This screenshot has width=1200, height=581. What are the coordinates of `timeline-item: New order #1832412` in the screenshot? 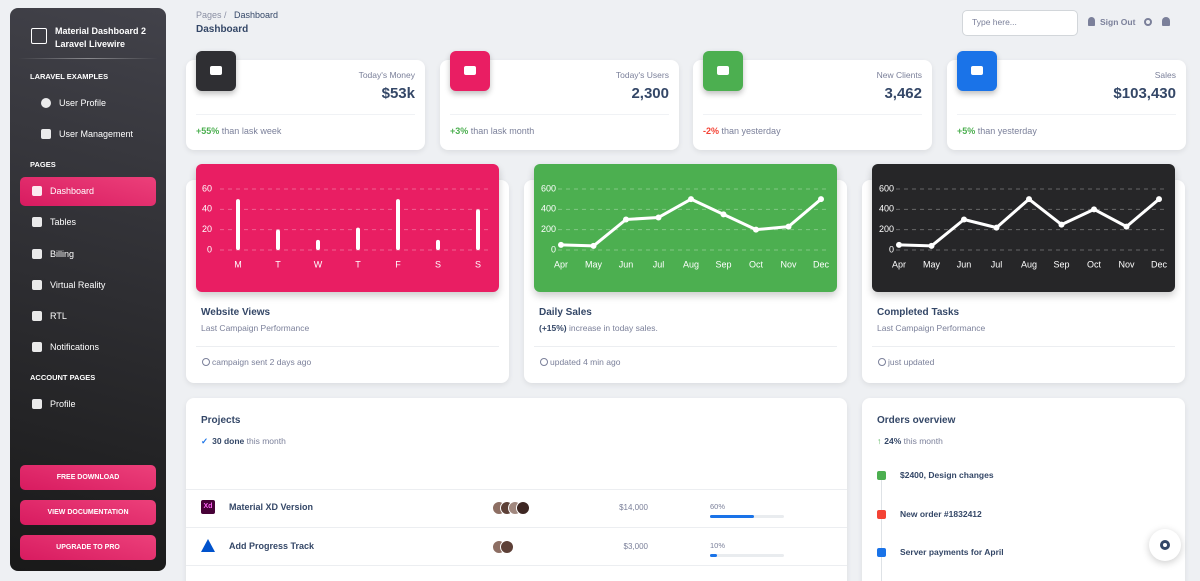 It's located at (941, 513).